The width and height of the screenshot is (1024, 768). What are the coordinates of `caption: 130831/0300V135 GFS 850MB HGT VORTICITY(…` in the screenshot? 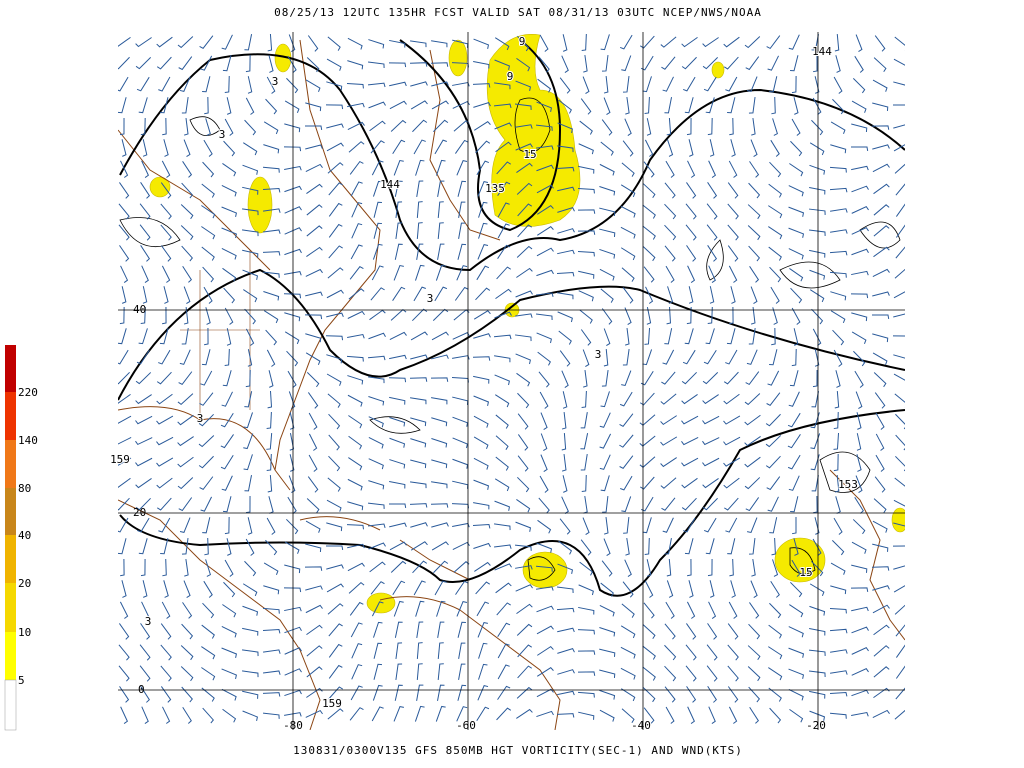 It's located at (518, 750).